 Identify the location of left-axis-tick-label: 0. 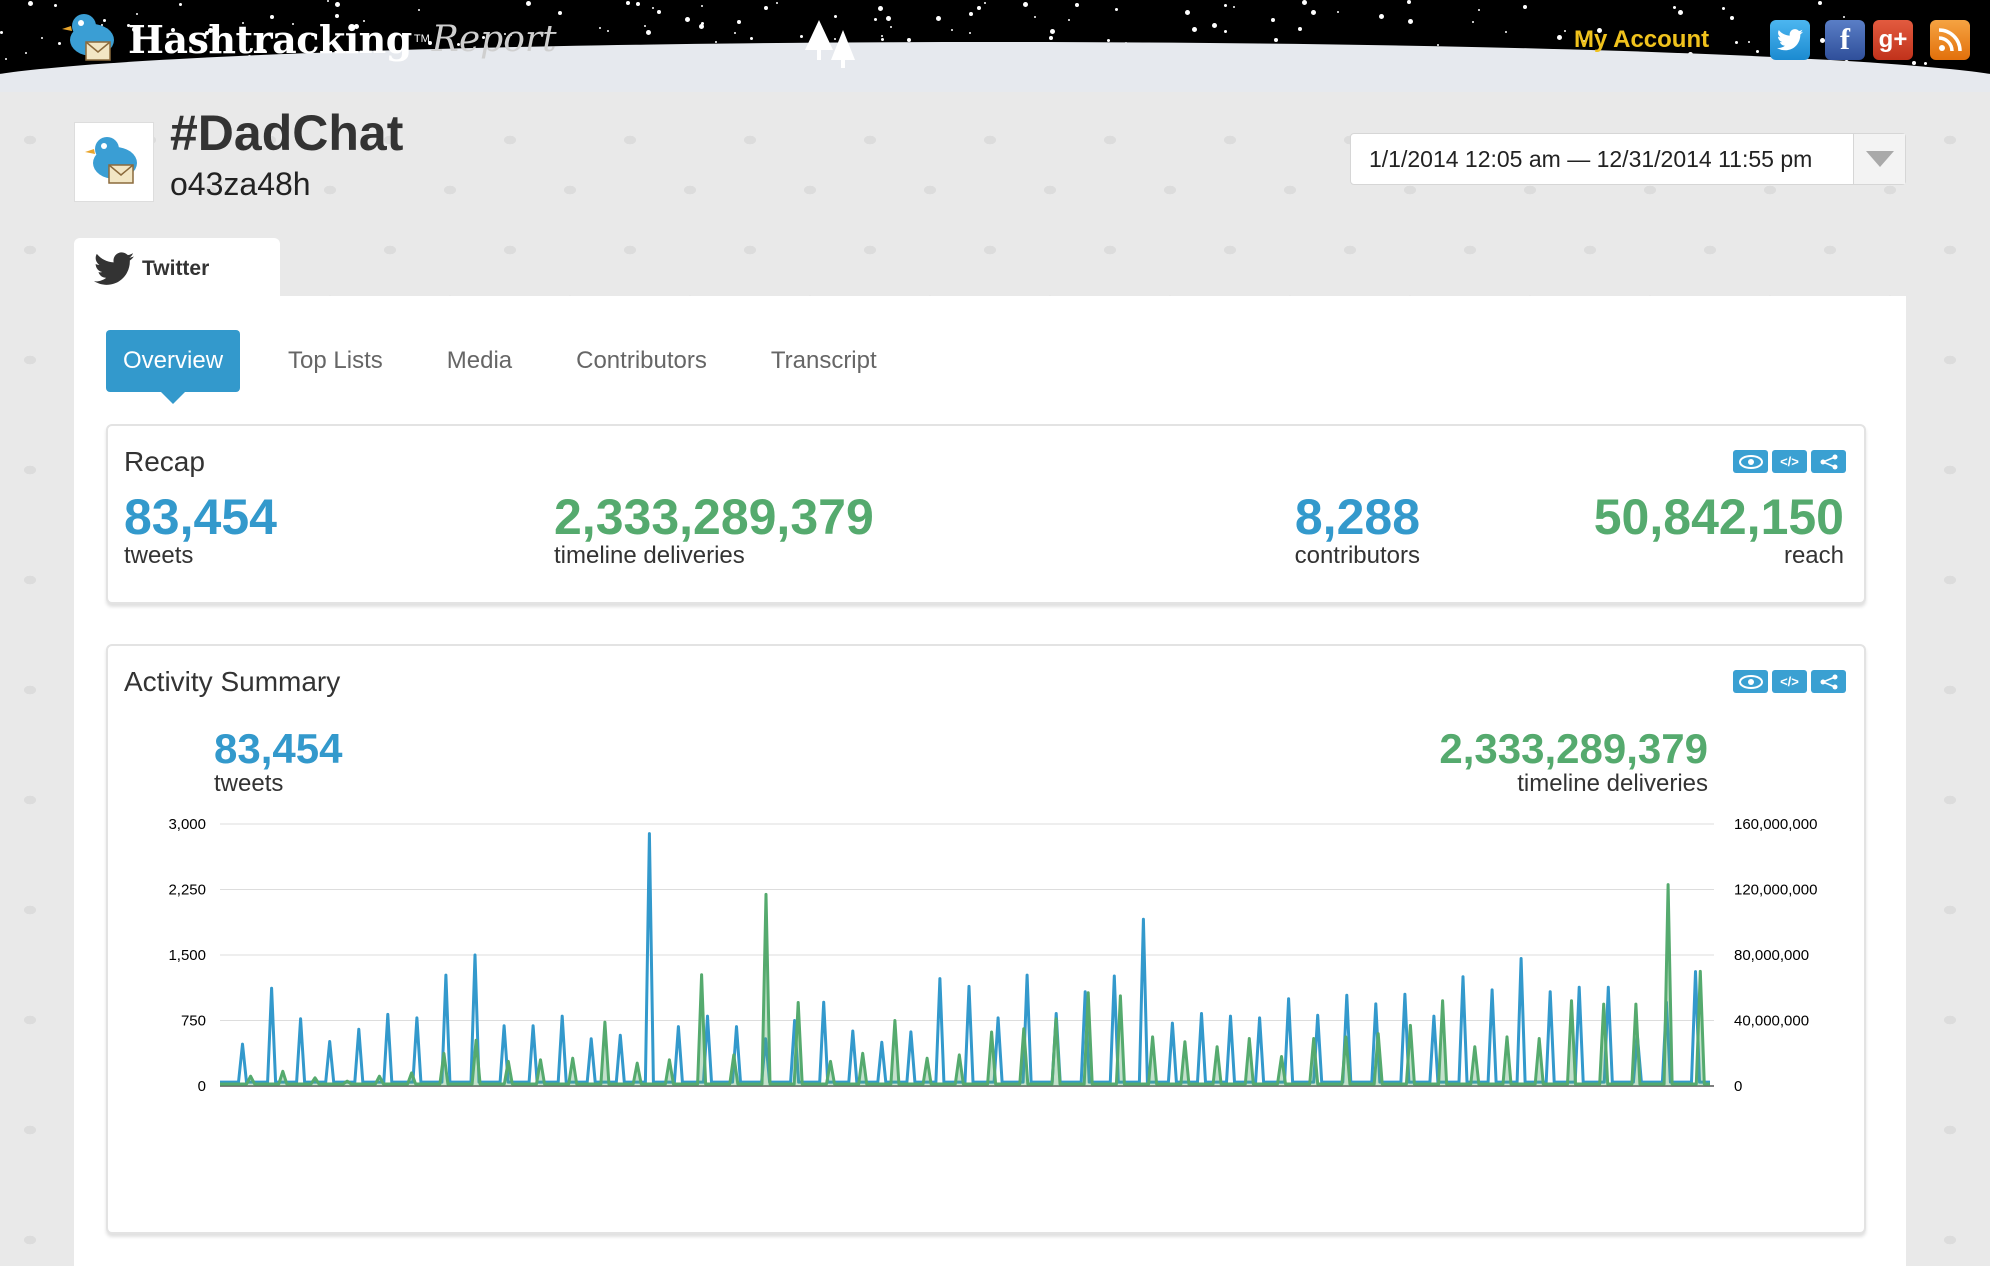
(202, 1086).